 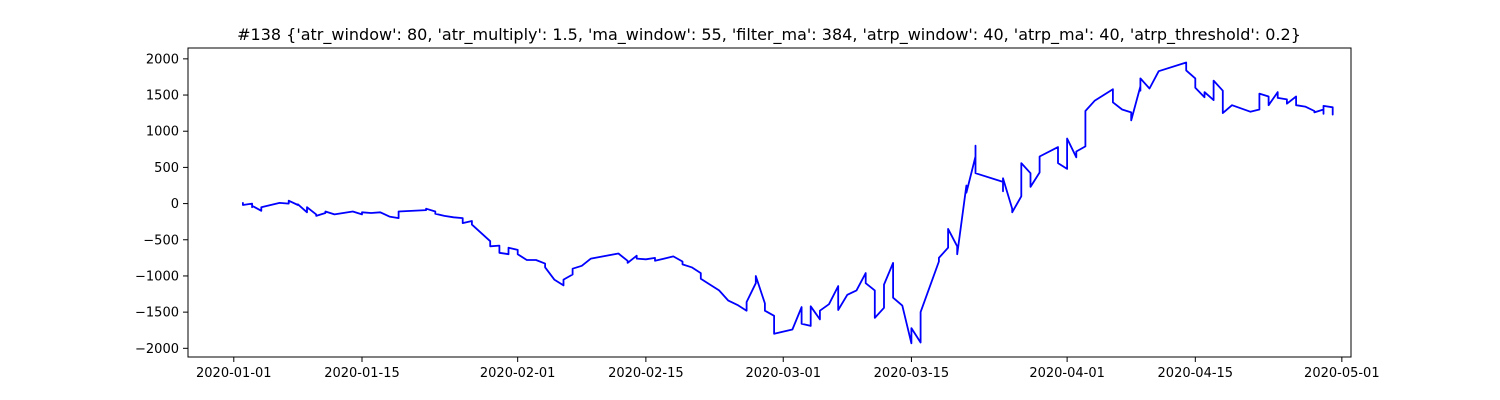 What do you see at coordinates (646, 373) in the screenshot?
I see `x-tick-label: 2020-02-15` at bounding box center [646, 373].